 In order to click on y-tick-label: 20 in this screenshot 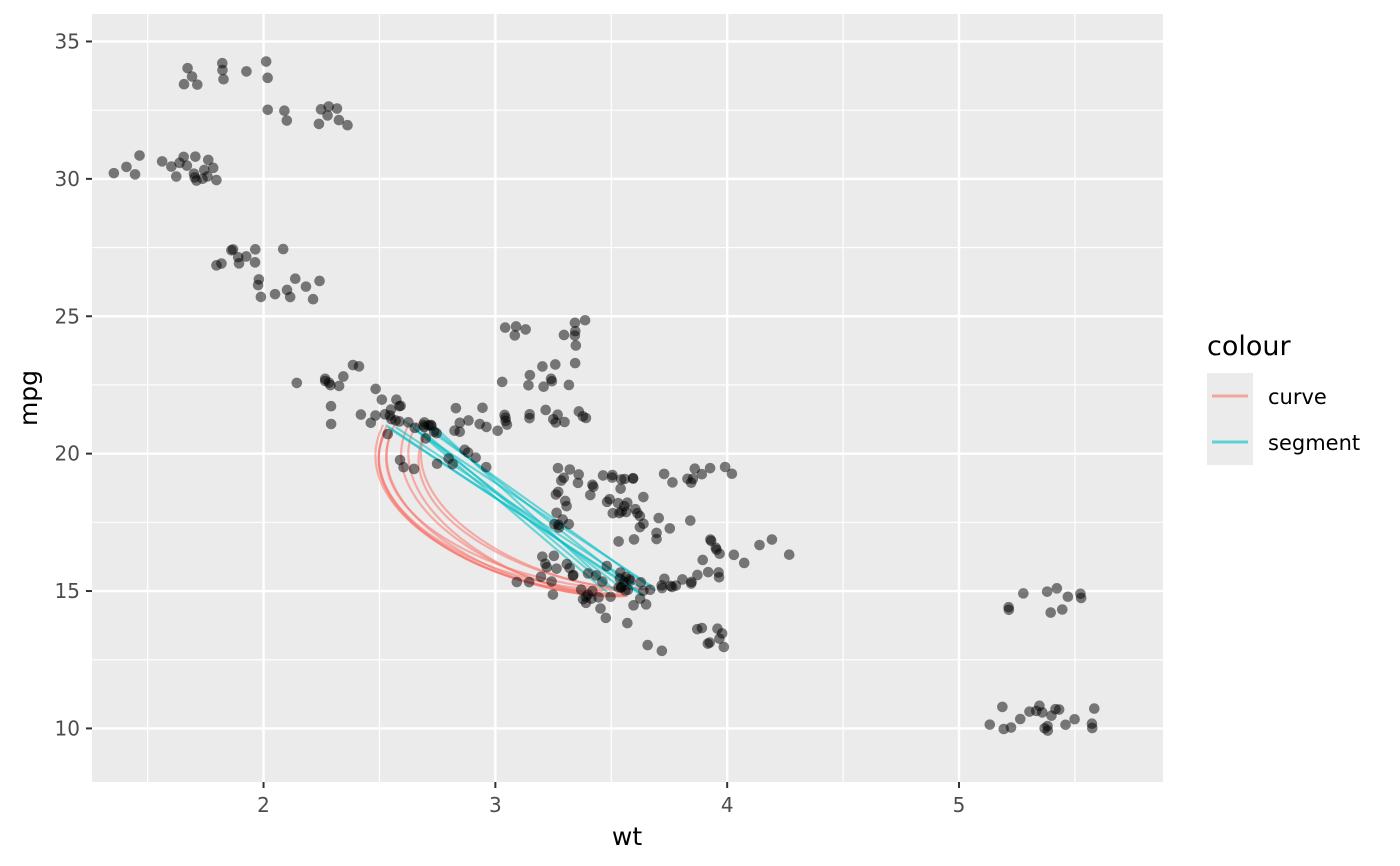, I will do `click(67, 454)`.